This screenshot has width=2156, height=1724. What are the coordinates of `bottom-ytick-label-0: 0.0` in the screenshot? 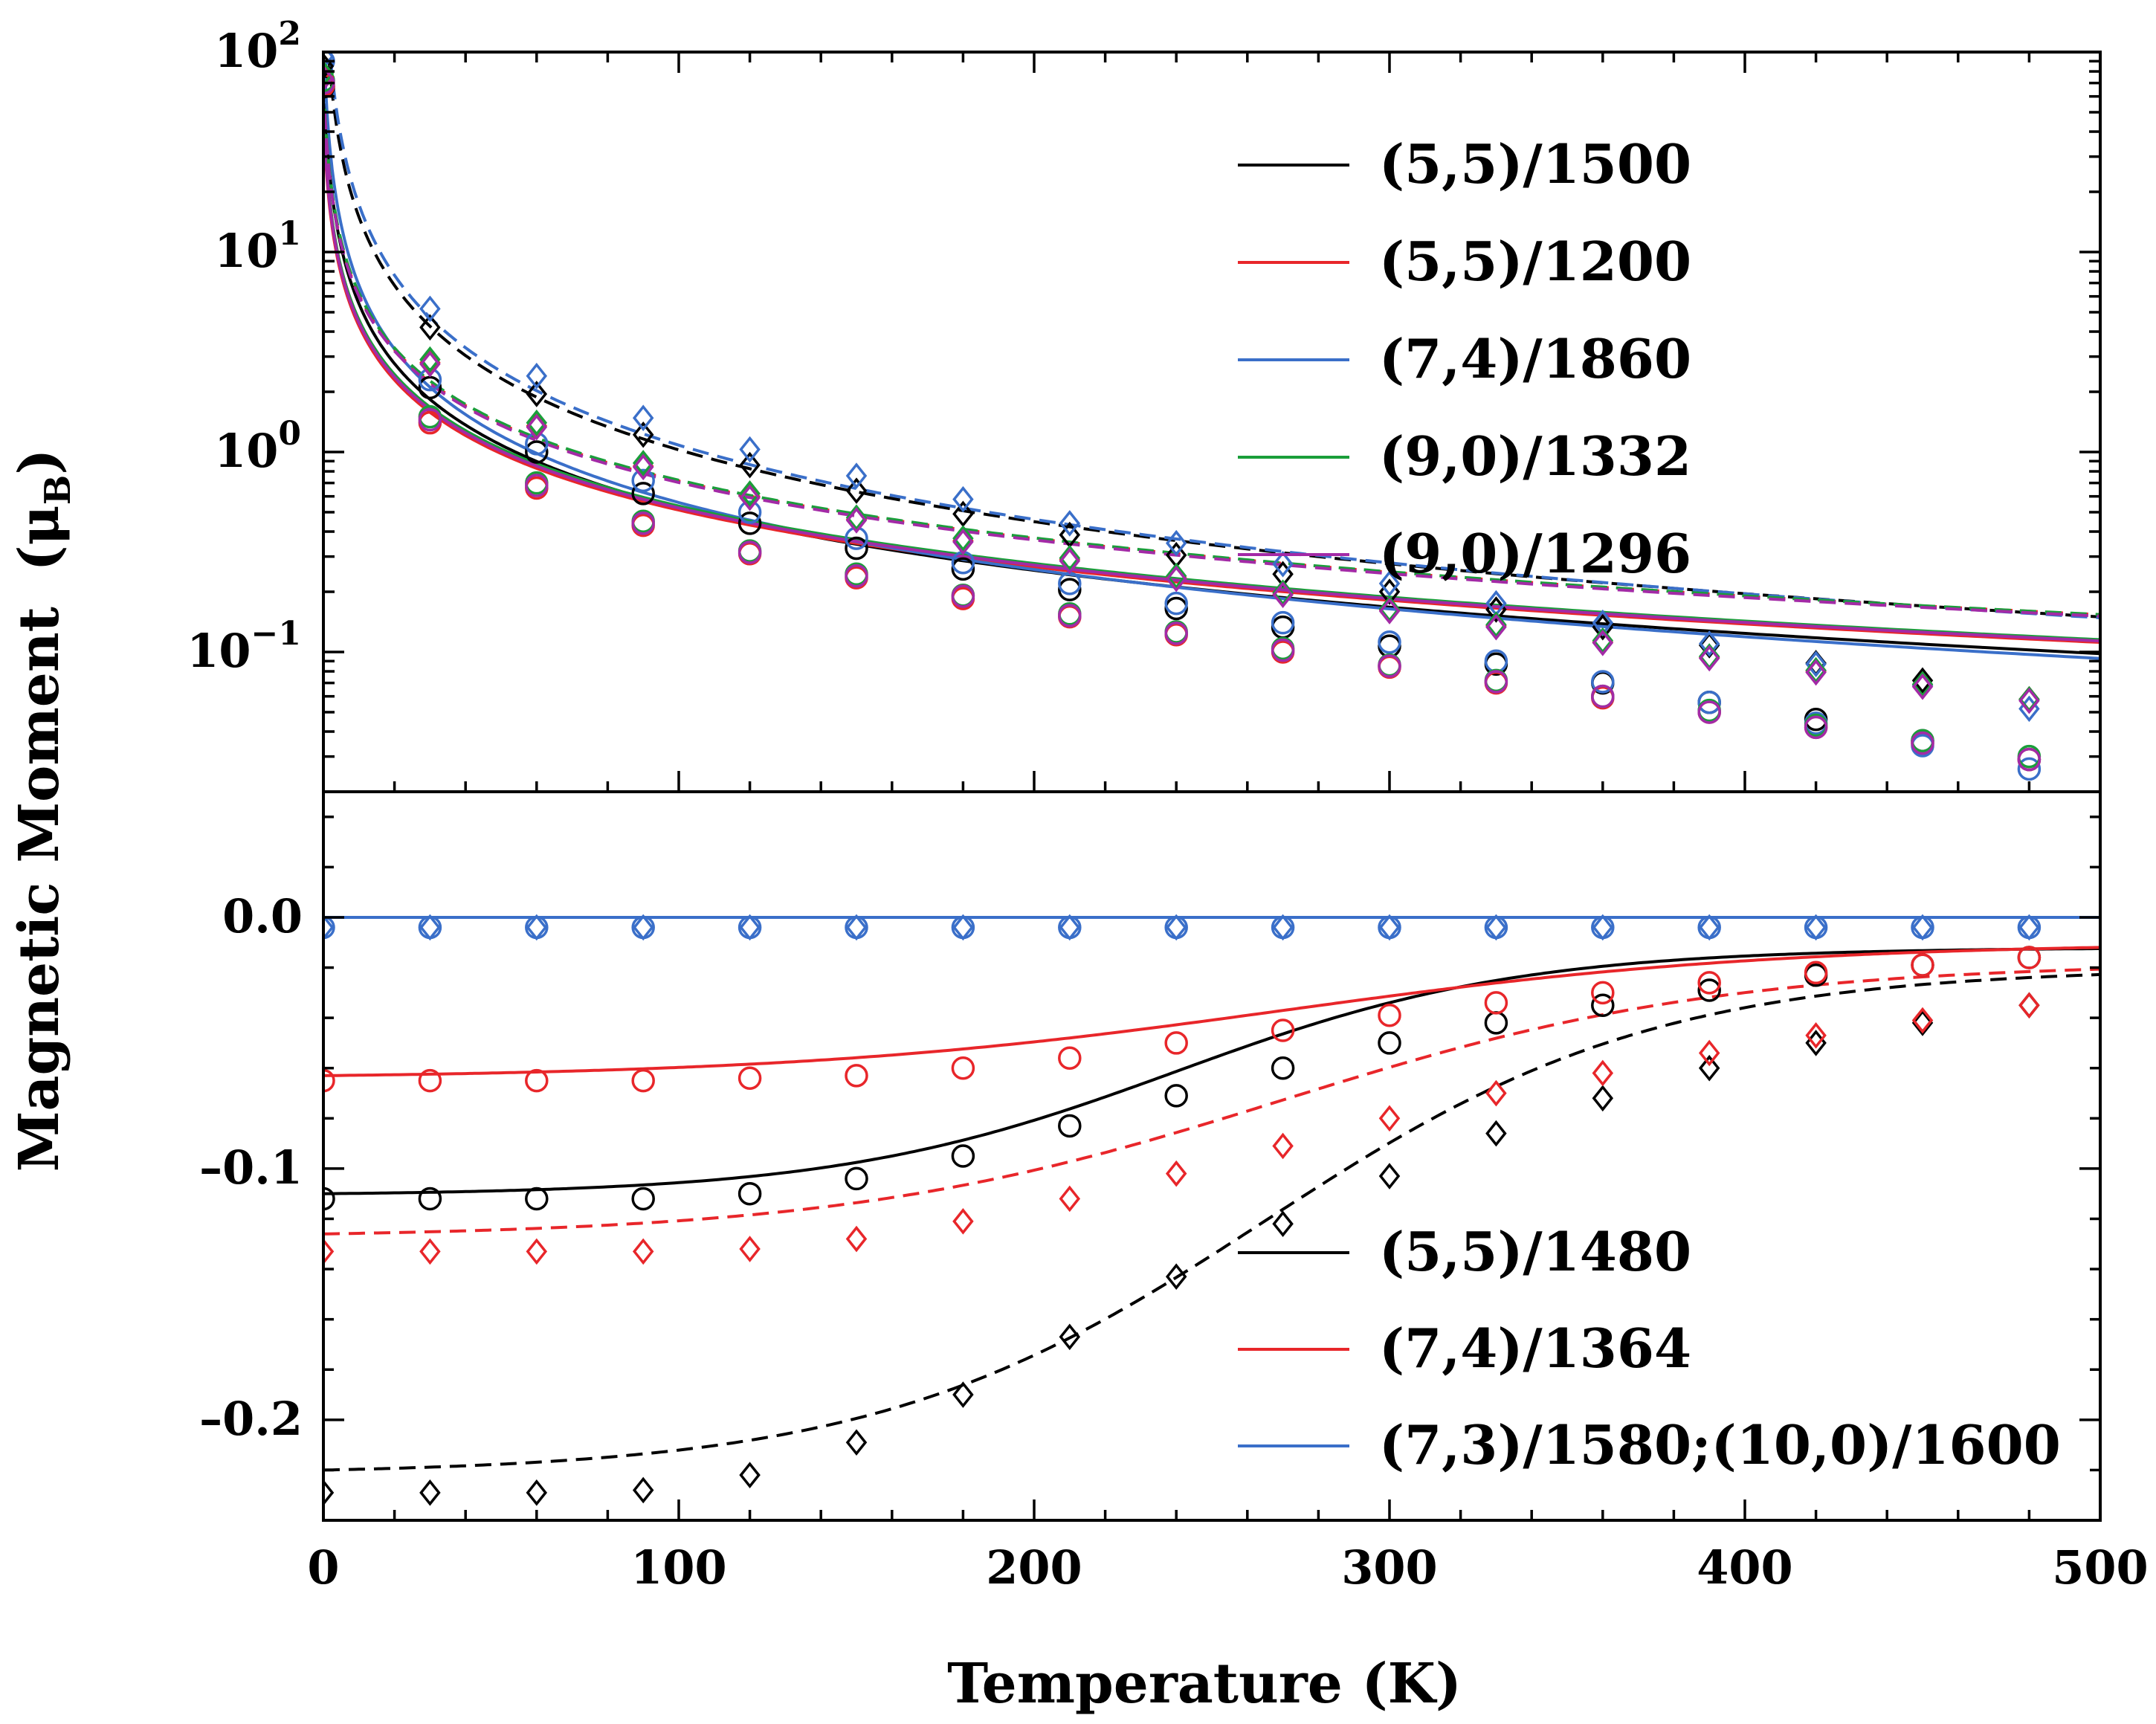 It's located at (262, 916).